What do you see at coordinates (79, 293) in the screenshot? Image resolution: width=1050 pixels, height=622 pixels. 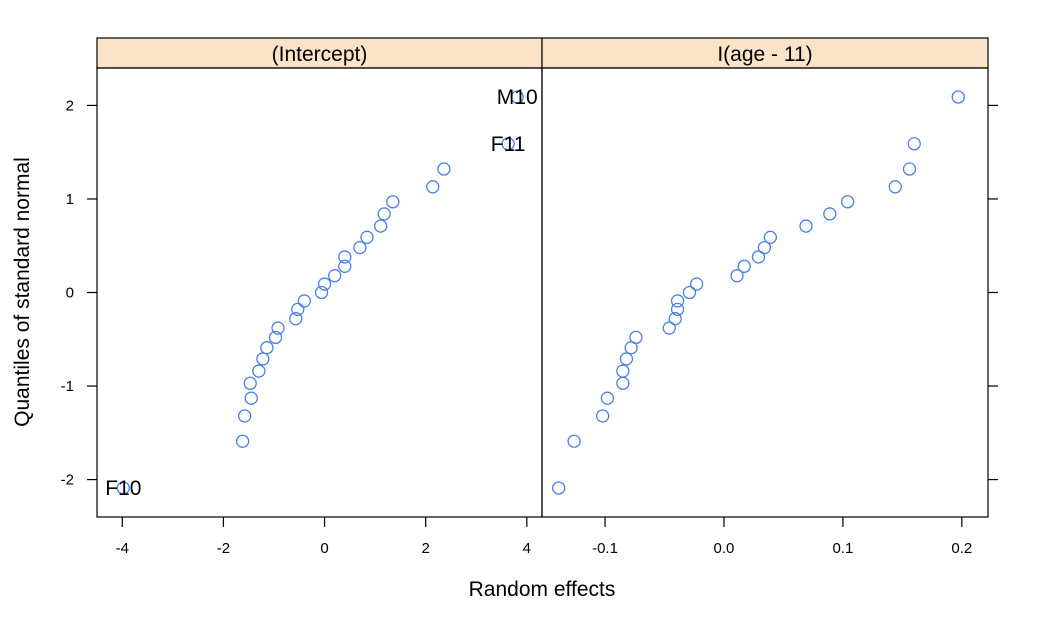 I see `y-axis-left: -2 -1 0 1 2` at bounding box center [79, 293].